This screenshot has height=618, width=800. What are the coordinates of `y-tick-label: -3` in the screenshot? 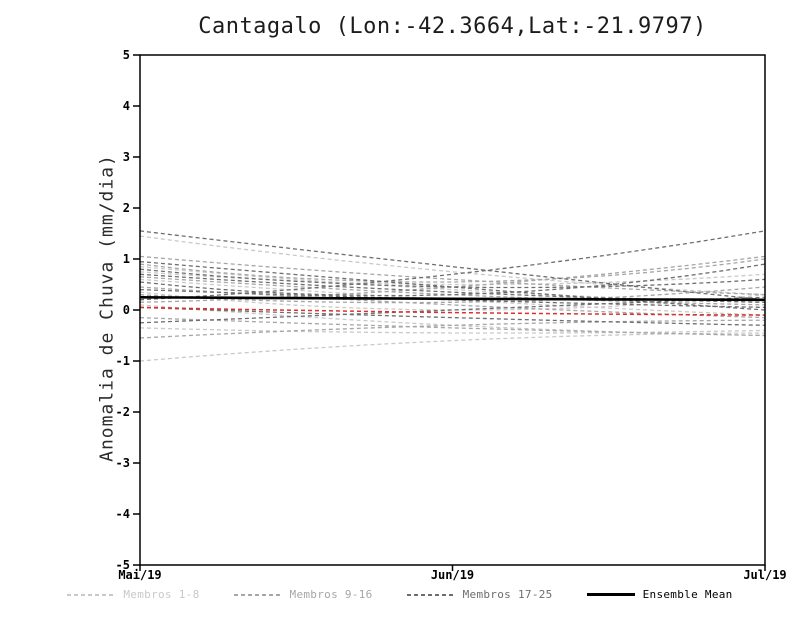 It's located at (123, 463).